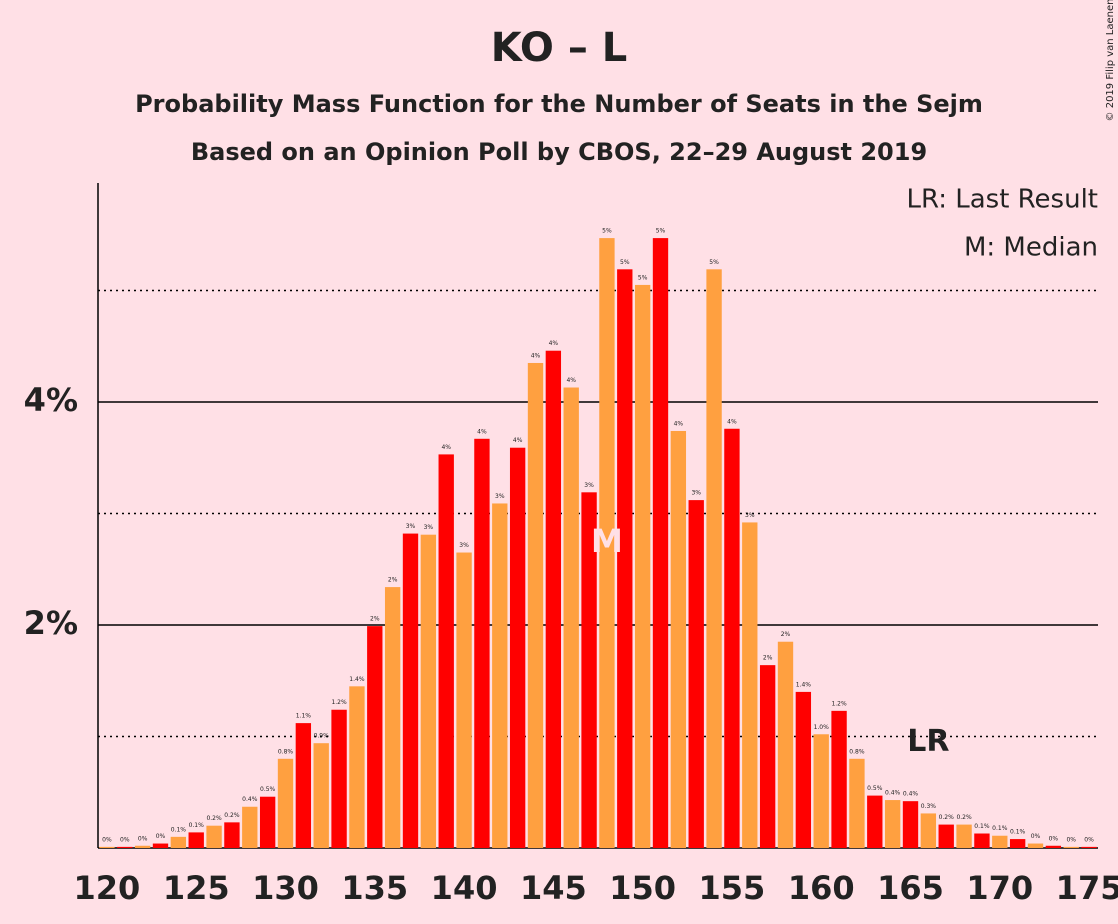 The height and width of the screenshot is (924, 1118). Describe the element at coordinates (553, 888) in the screenshot. I see `x-tick-label: 145` at that location.